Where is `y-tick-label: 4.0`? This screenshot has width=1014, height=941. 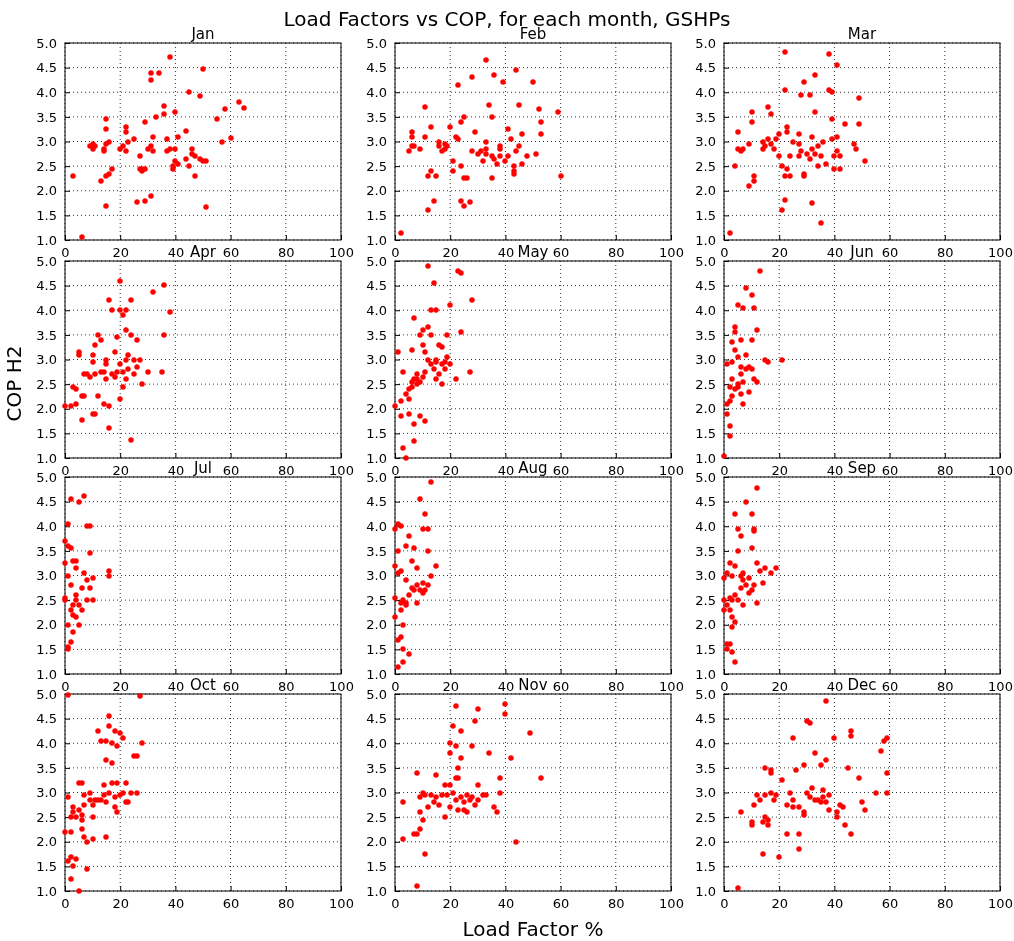 y-tick-label: 4.0 is located at coordinates (705, 743).